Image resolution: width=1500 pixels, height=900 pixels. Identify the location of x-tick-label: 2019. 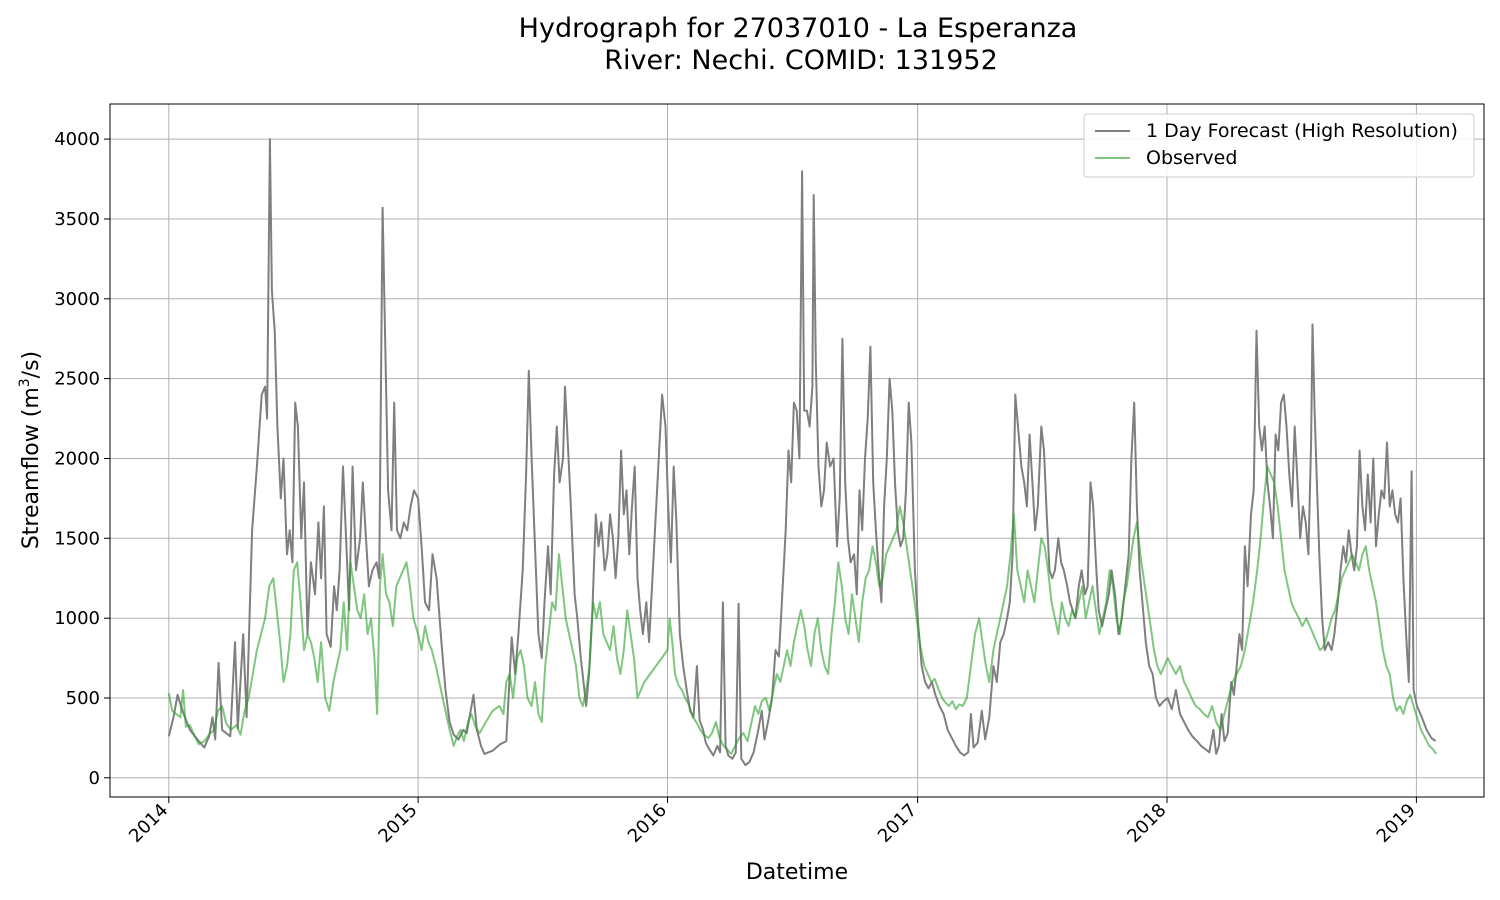
(1396, 823).